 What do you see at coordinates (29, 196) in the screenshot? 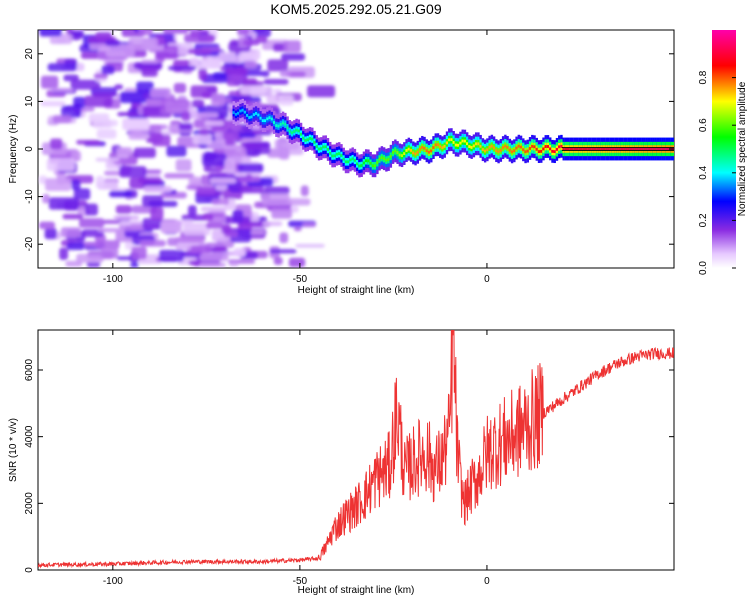
I see `y-tick-label: -10` at bounding box center [29, 196].